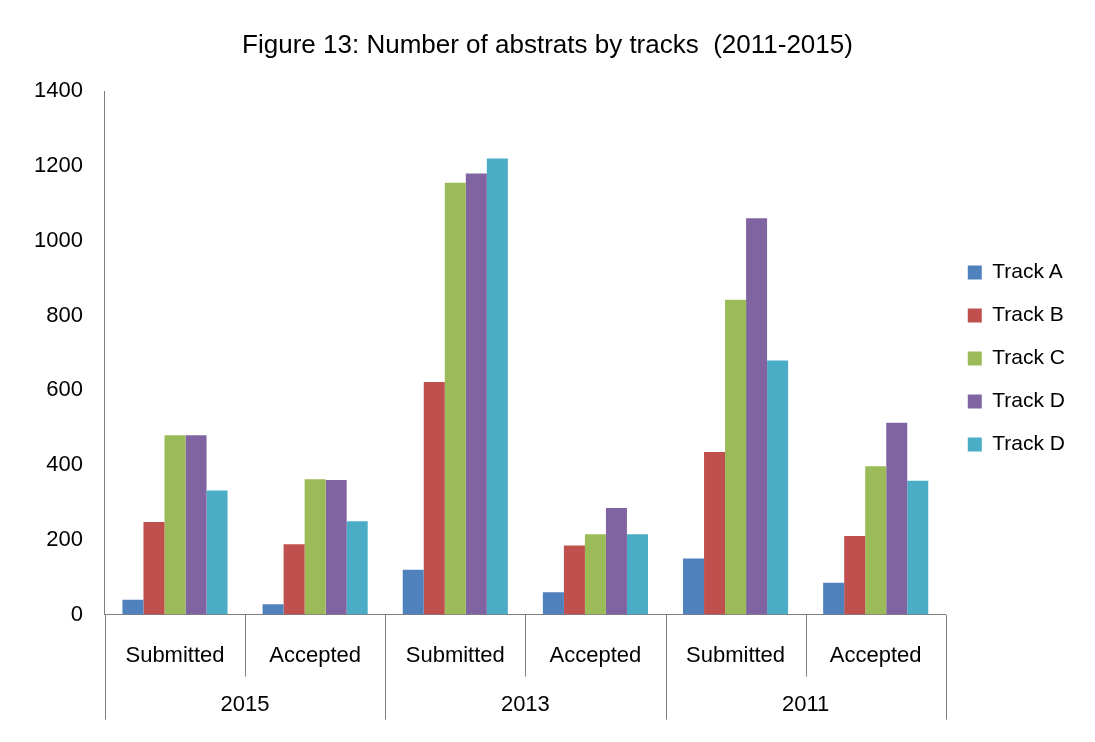 The width and height of the screenshot is (1095, 742). I want to click on y-tick-label: 600, so click(64, 389).